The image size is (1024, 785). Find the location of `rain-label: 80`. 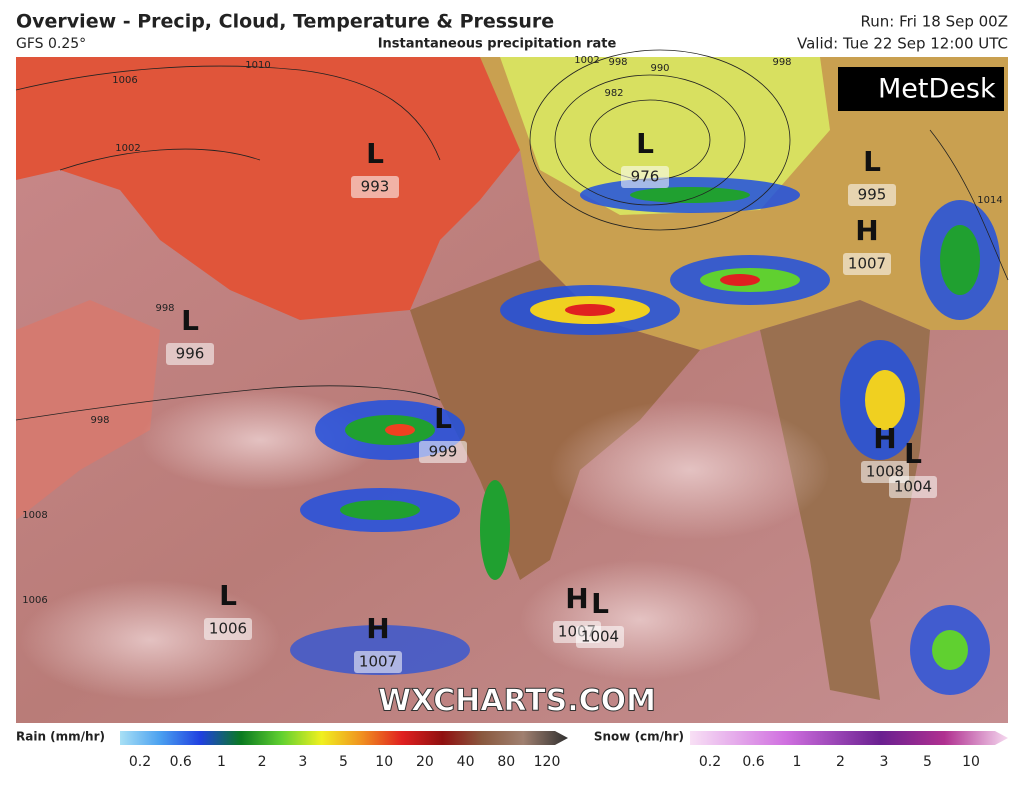

rain-label: 80 is located at coordinates (506, 762).